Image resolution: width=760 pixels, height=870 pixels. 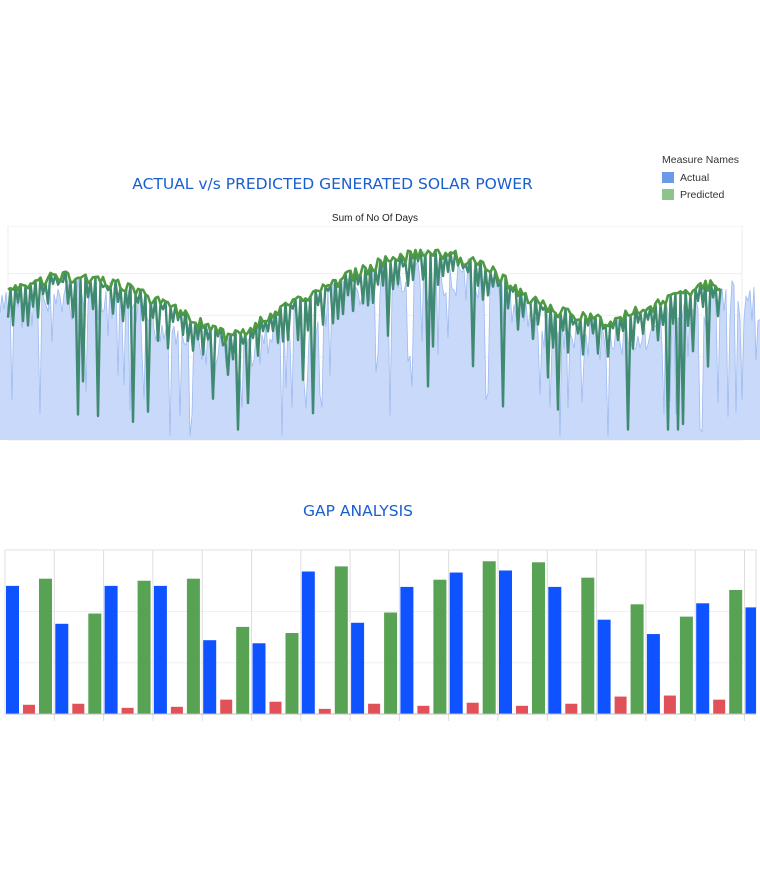 What do you see at coordinates (358, 511) in the screenshot?
I see `gap-chart-title: GAP ANALYSIS` at bounding box center [358, 511].